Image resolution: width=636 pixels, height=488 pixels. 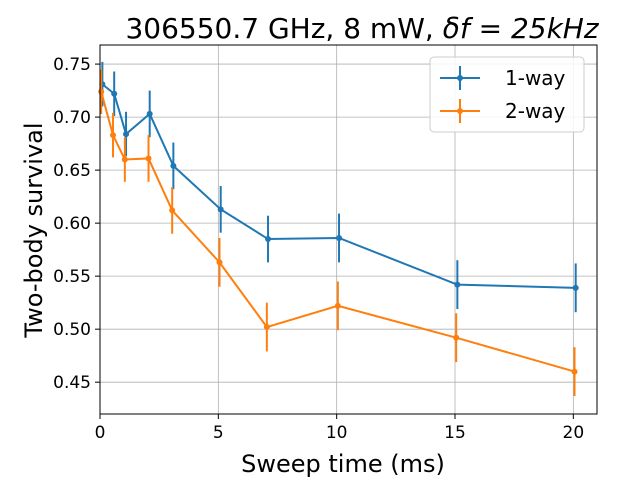 I want to click on legend-frame, so click(x=507, y=94).